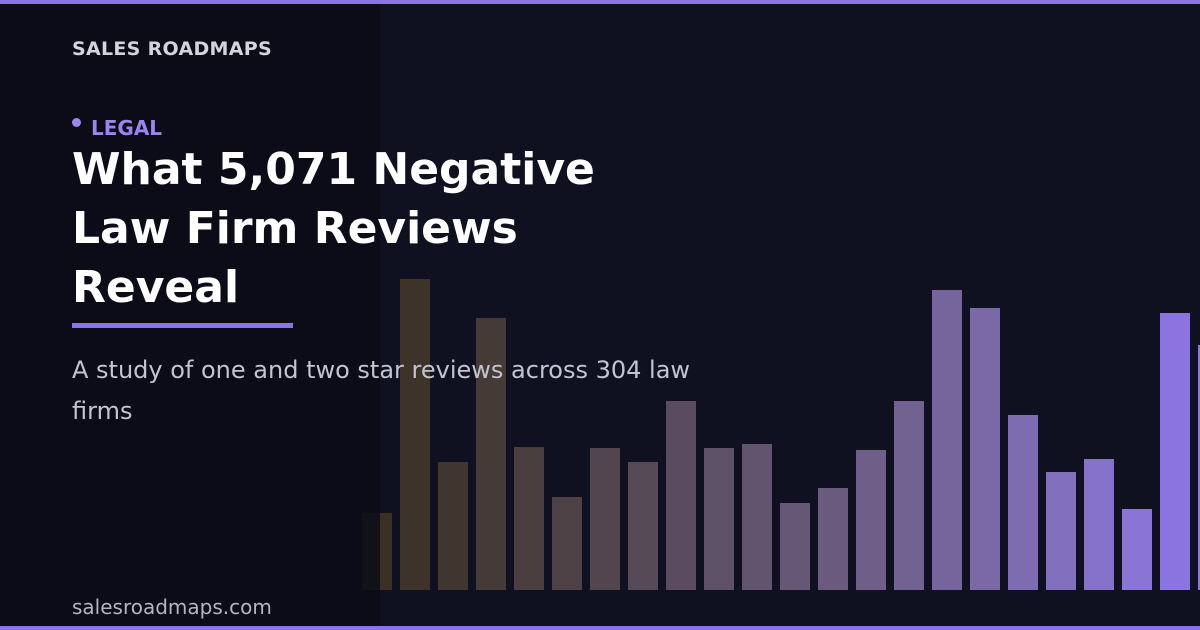 The width and height of the screenshot is (1200, 630). I want to click on footer-url: salesroadmaps.com, so click(172, 607).